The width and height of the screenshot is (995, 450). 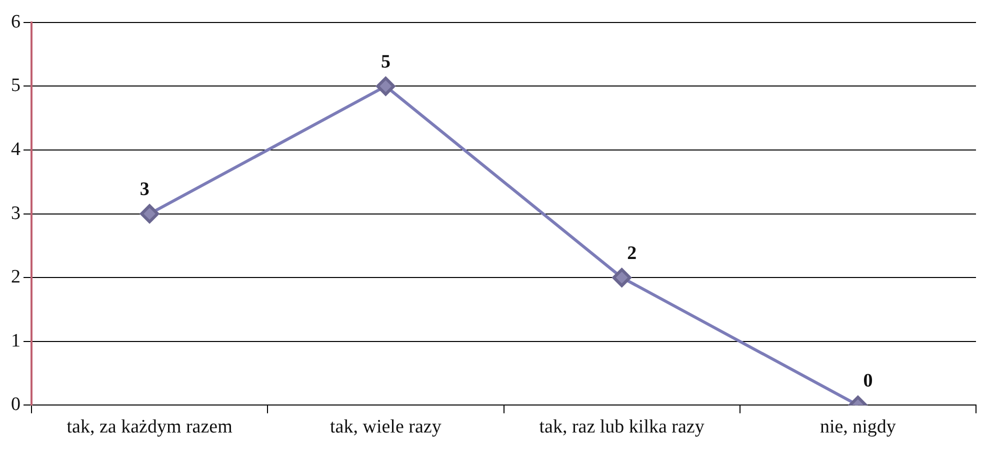 I want to click on data-label: 2, so click(x=632, y=253).